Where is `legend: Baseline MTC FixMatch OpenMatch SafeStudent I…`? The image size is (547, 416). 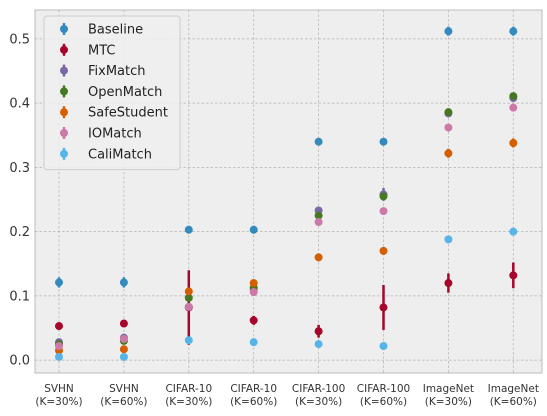
legend: Baseline MTC FixMatch OpenMatch SafeStudent I… is located at coordinates (112, 93).